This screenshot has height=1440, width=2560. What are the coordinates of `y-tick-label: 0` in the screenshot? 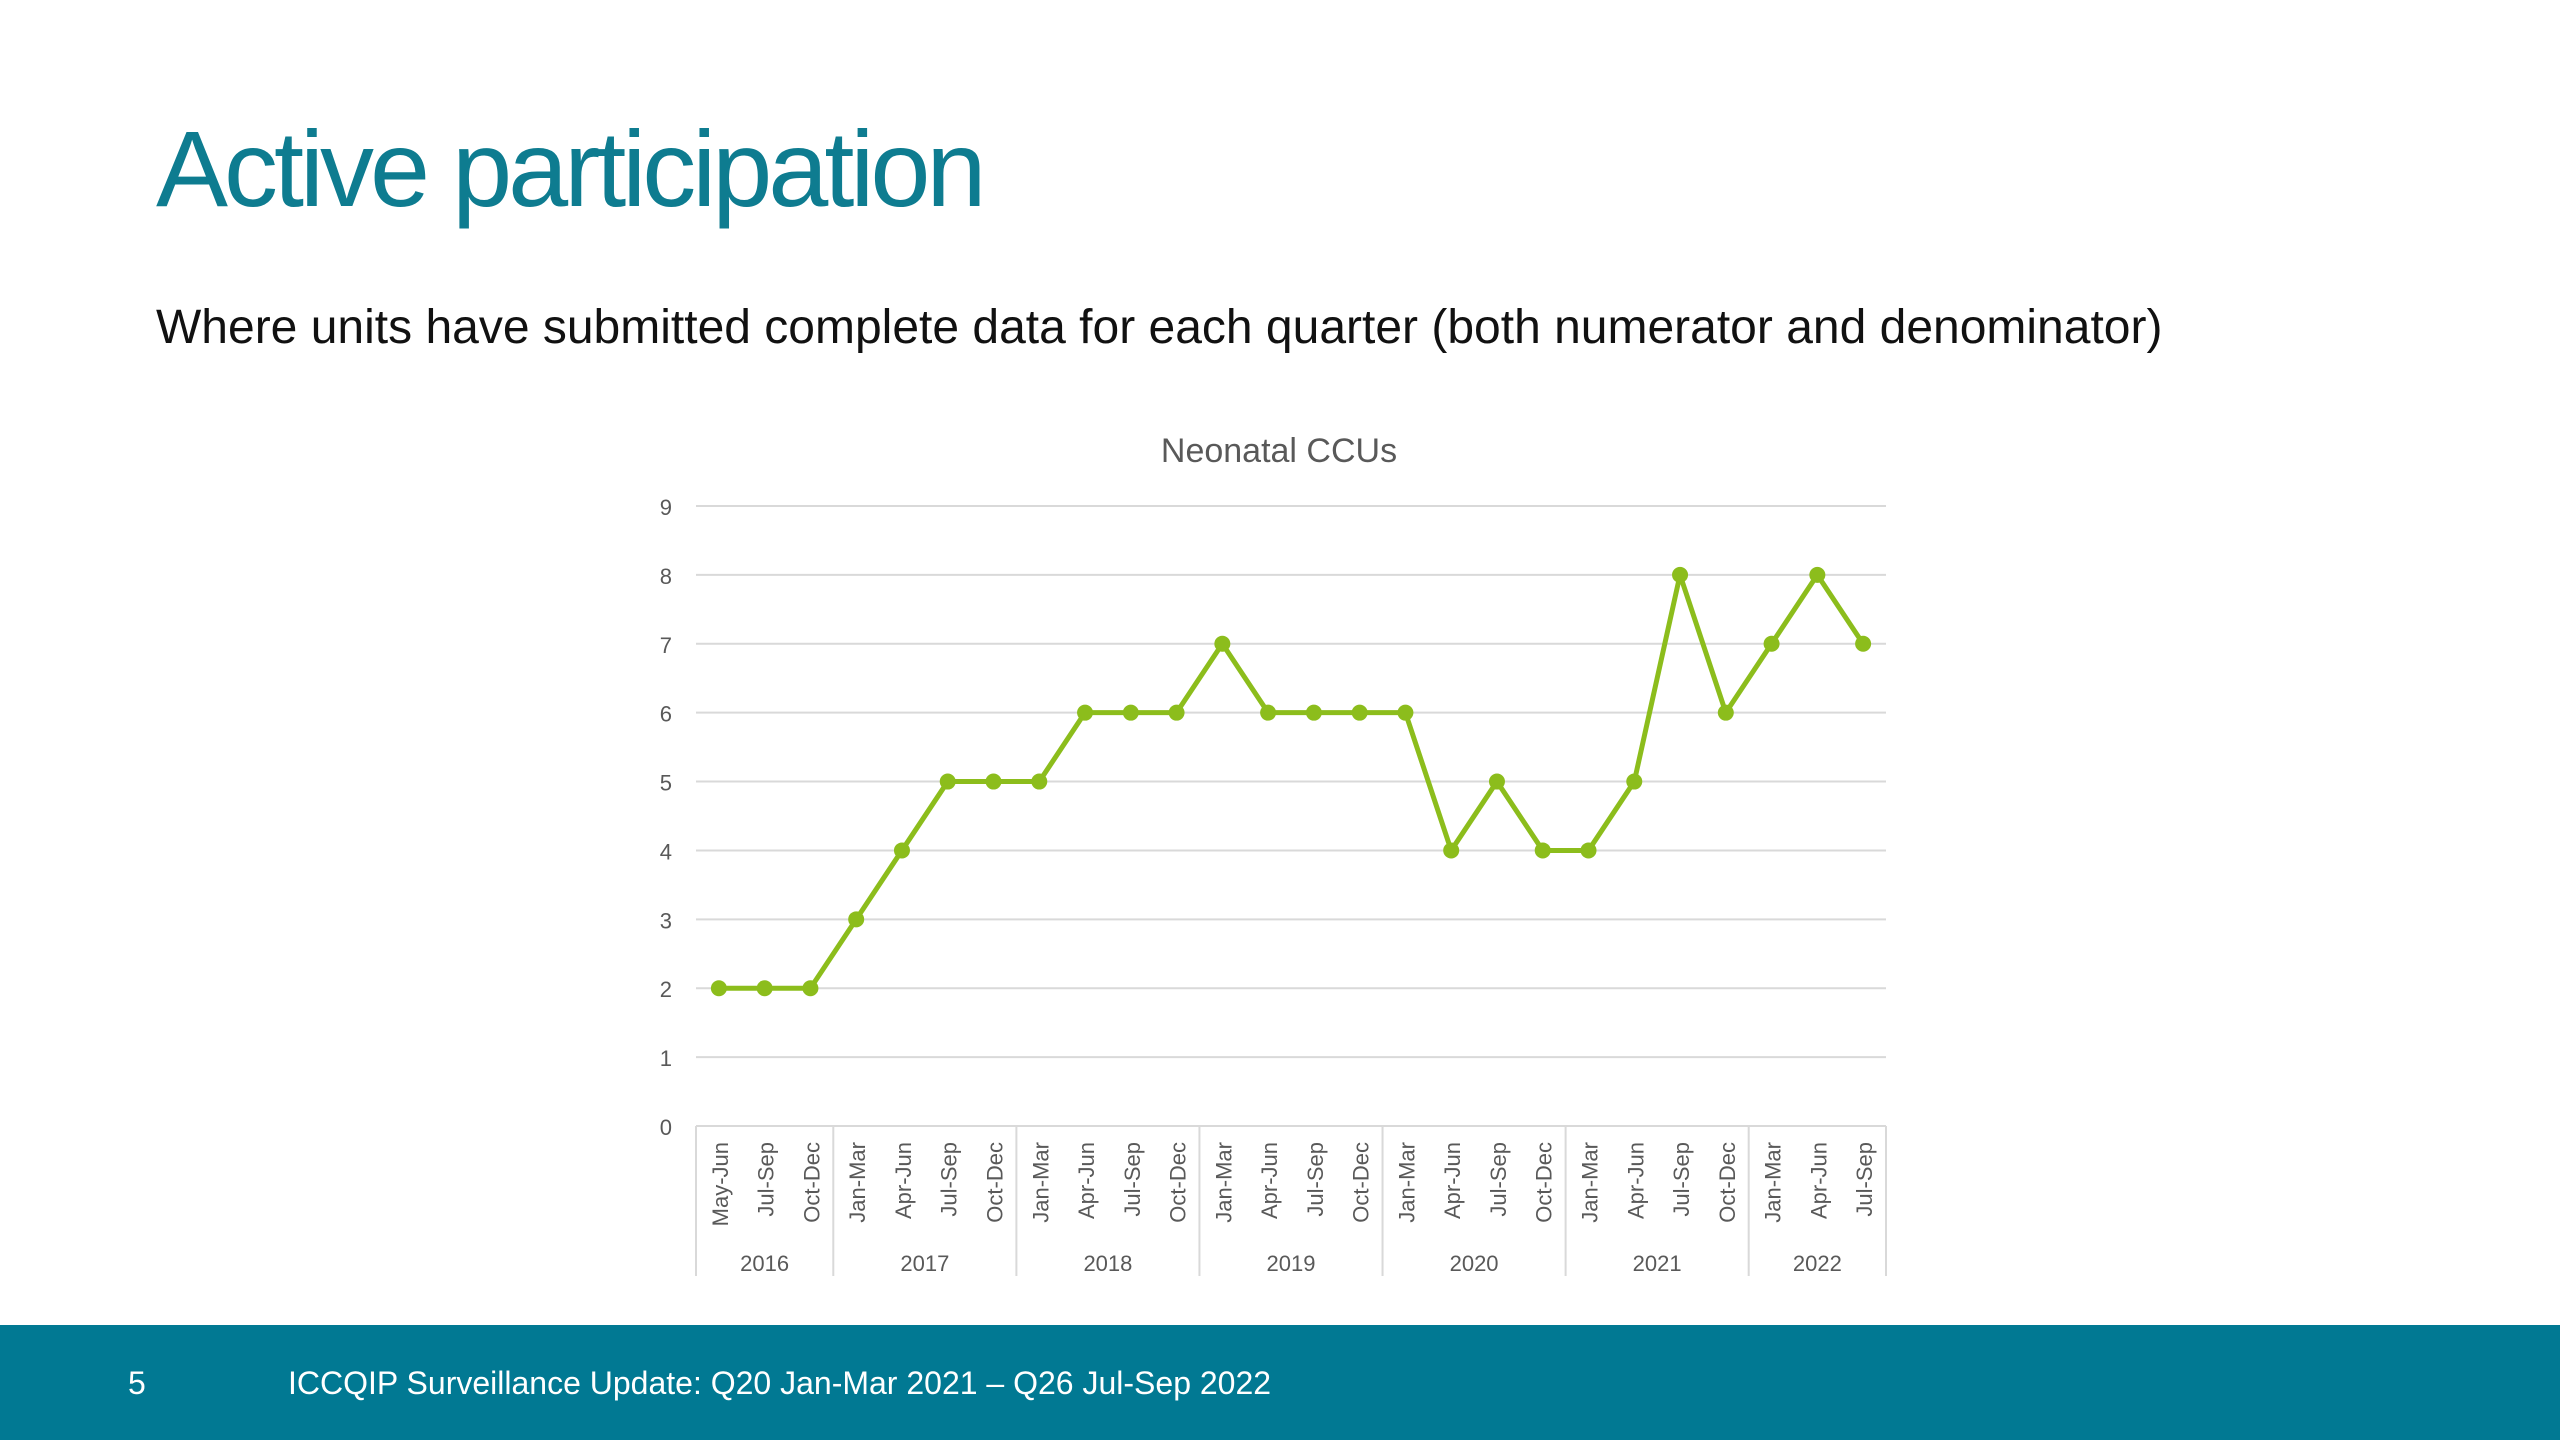 It's located at (666, 1127).